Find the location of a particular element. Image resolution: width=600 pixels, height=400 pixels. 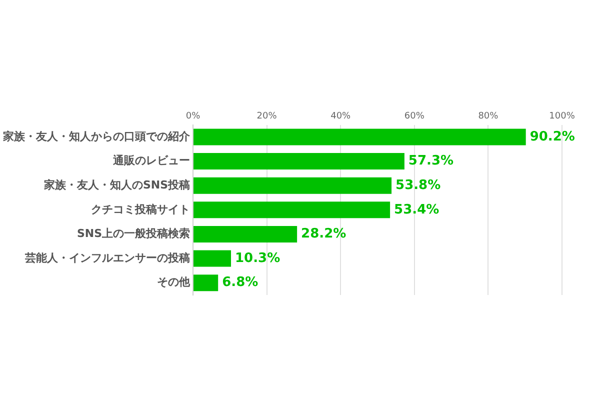

y-tick-label: 芸能人・インフルエンサーの投稿 is located at coordinates (107, 257).